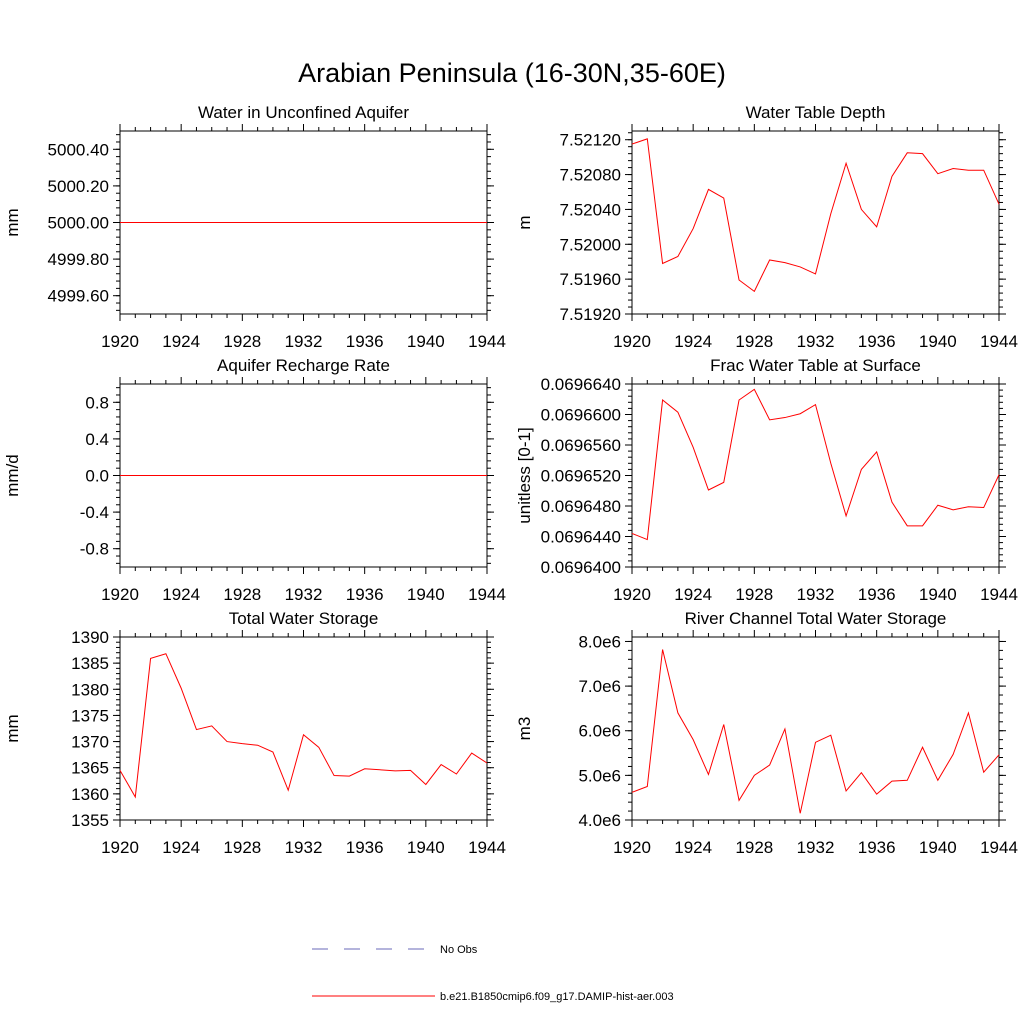 The height and width of the screenshot is (1024, 1024). I want to click on y-axis-label: mm/d, so click(12, 475).